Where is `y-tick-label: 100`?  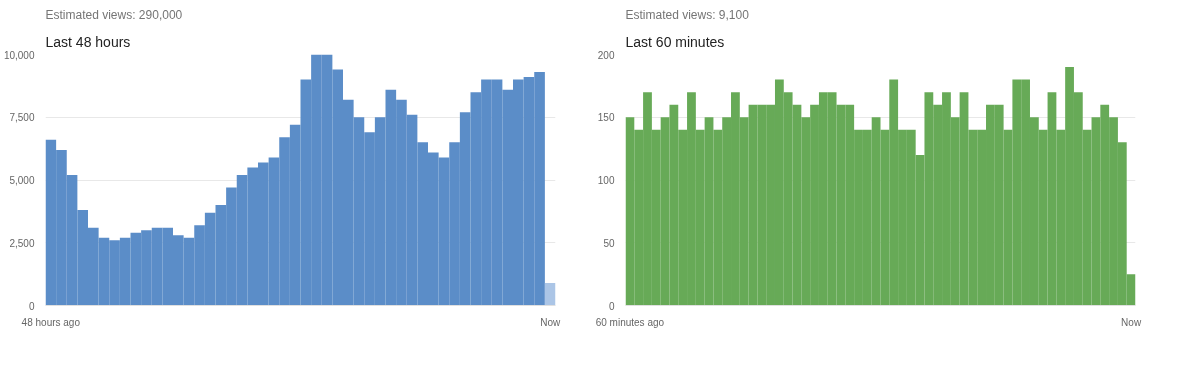
y-tick-label: 100 is located at coordinates (606, 180).